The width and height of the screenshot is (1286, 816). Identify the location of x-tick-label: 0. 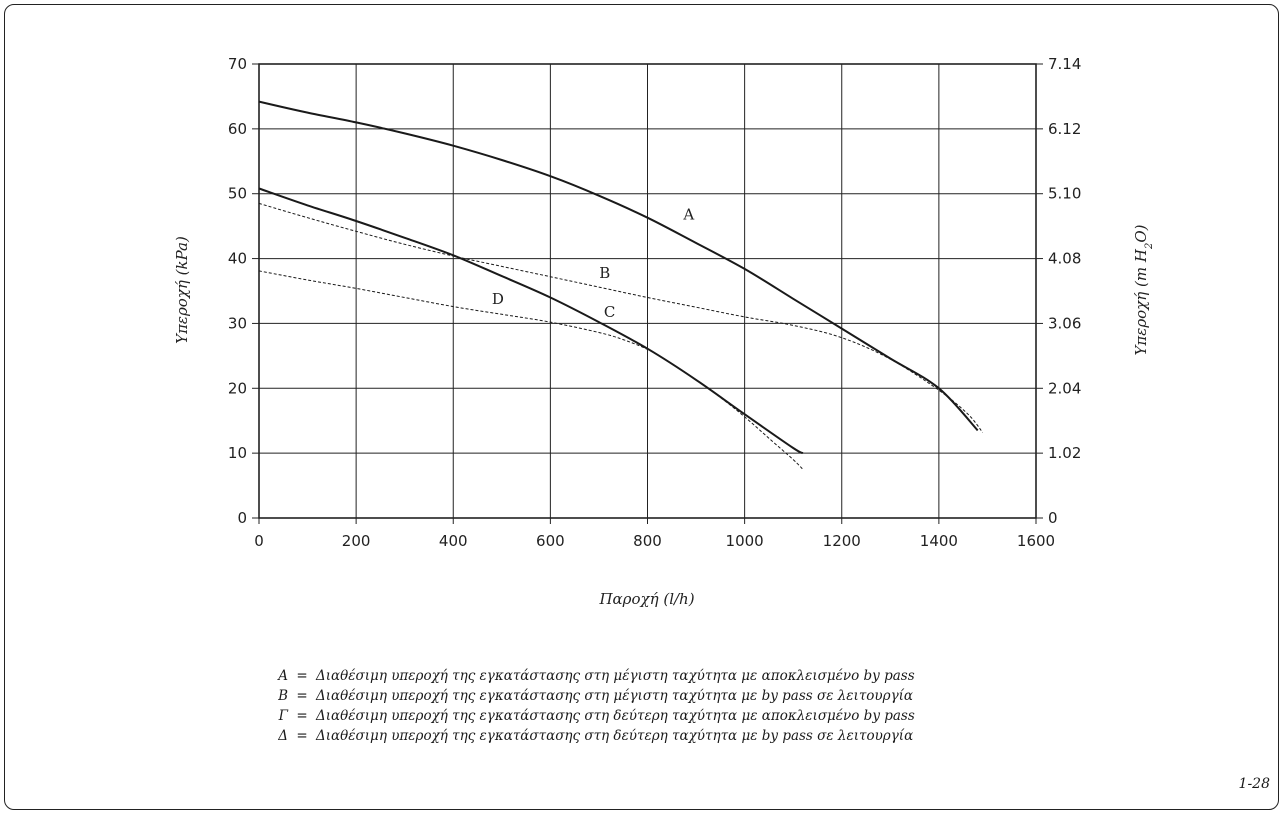
(259, 541).